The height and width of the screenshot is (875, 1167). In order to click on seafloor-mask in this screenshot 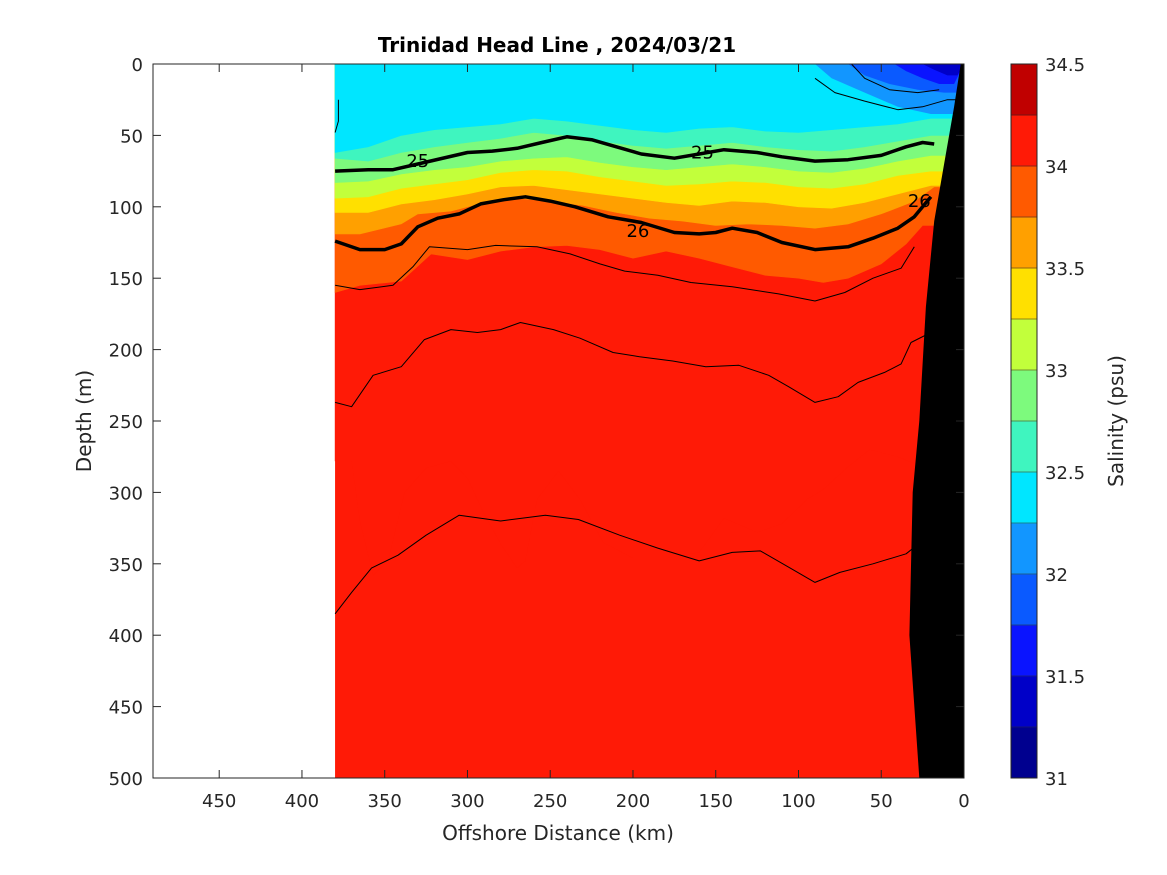, I will do `click(936, 421)`.